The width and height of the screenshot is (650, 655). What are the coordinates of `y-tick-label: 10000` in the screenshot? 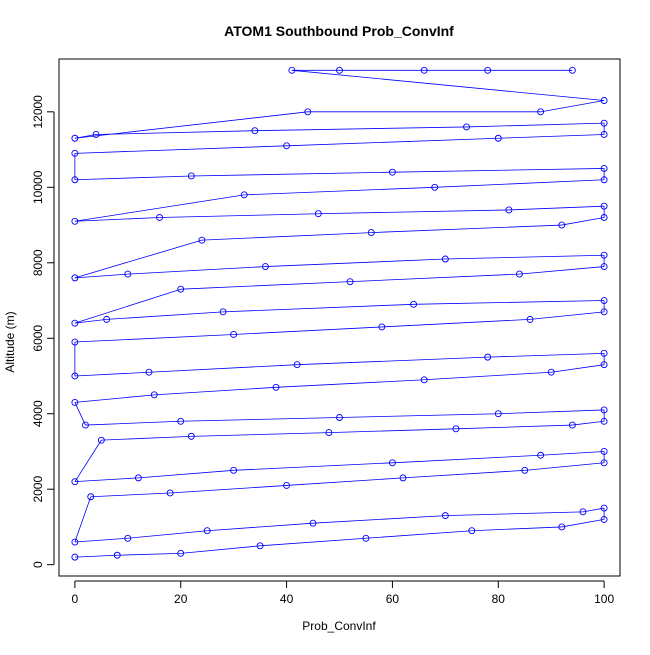 It's located at (38, 187).